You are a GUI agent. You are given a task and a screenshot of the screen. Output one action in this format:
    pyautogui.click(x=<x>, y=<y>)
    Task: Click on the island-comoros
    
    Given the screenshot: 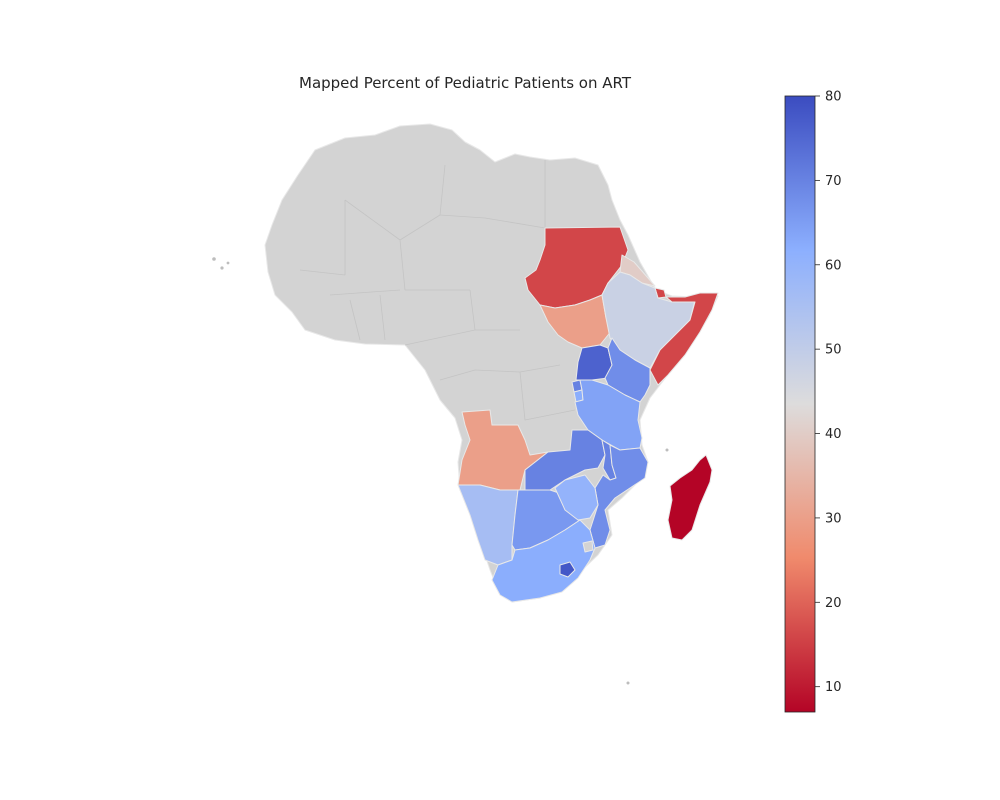 What is the action you would take?
    pyautogui.click(x=667, y=450)
    